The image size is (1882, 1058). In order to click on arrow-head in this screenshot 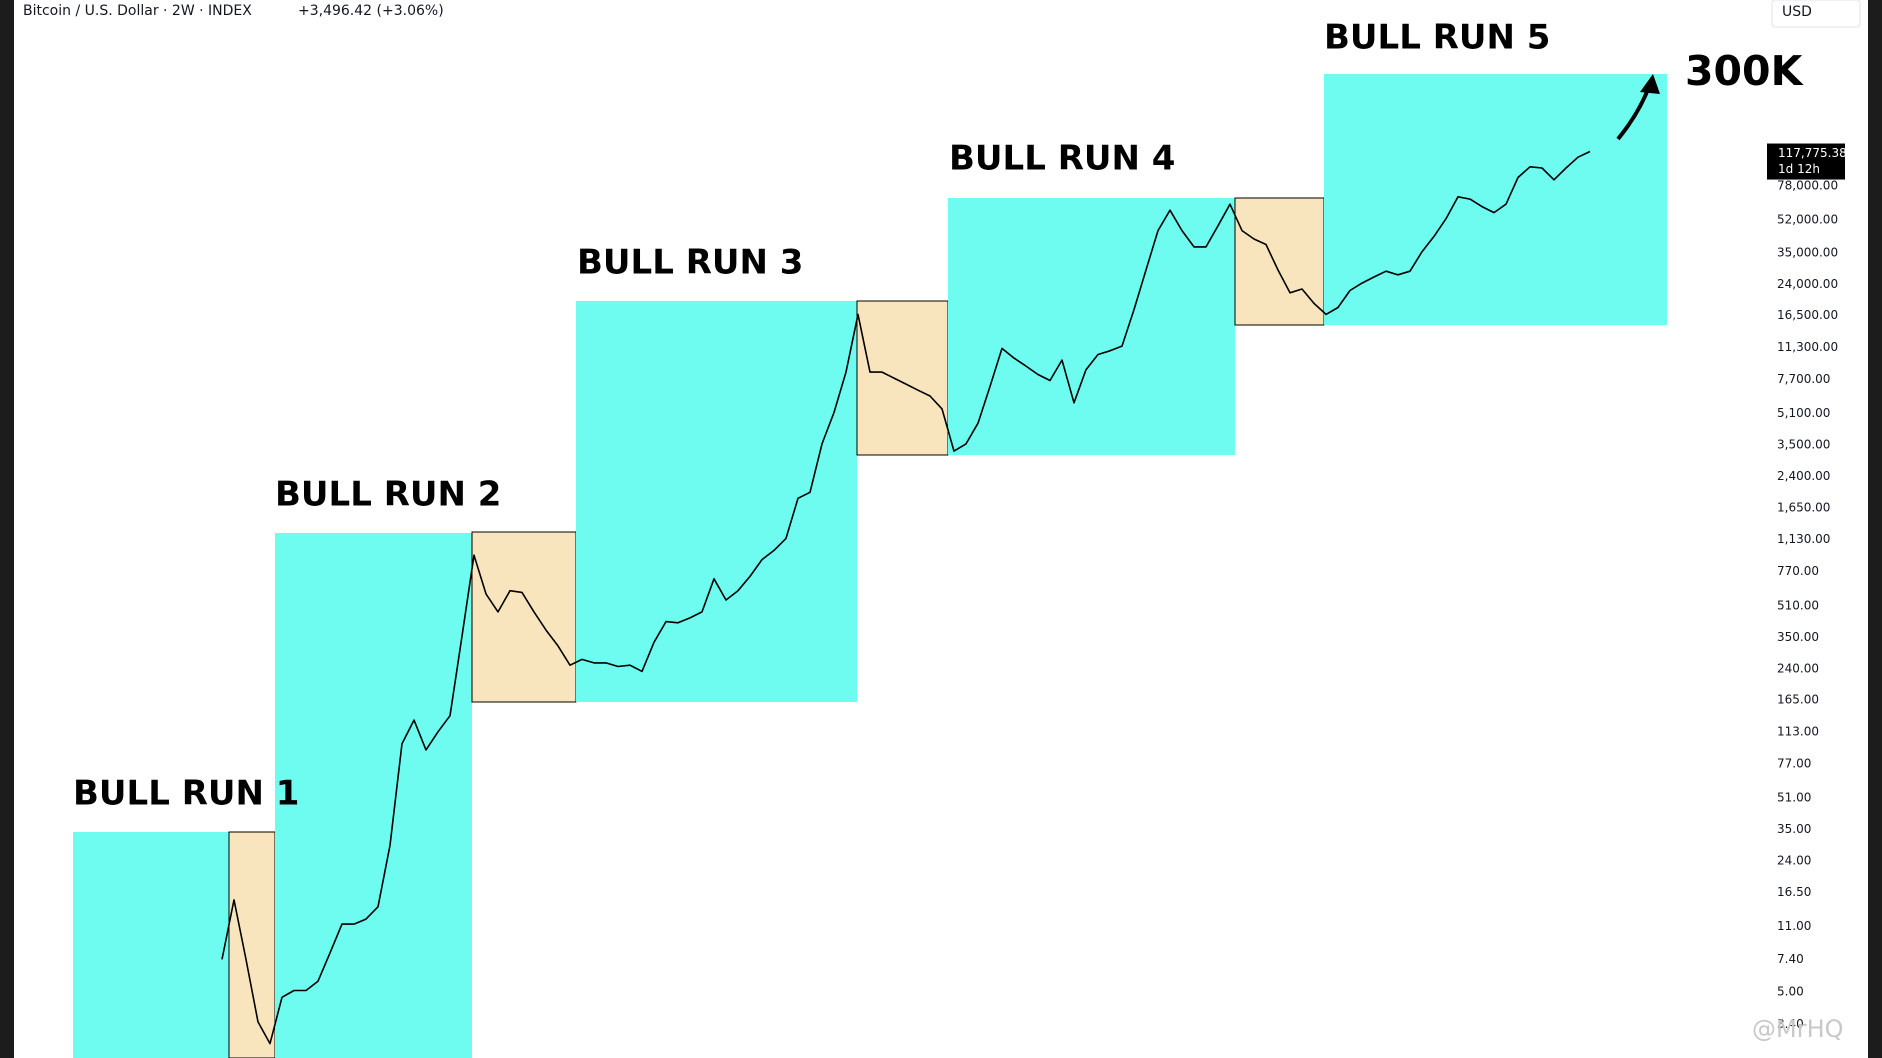, I will do `click(1650, 84)`.